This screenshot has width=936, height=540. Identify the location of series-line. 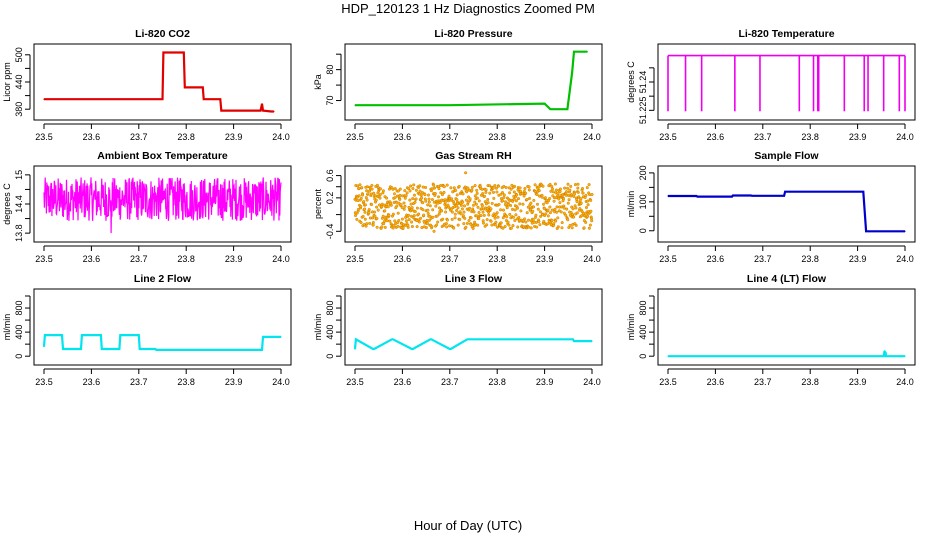
(471, 80).